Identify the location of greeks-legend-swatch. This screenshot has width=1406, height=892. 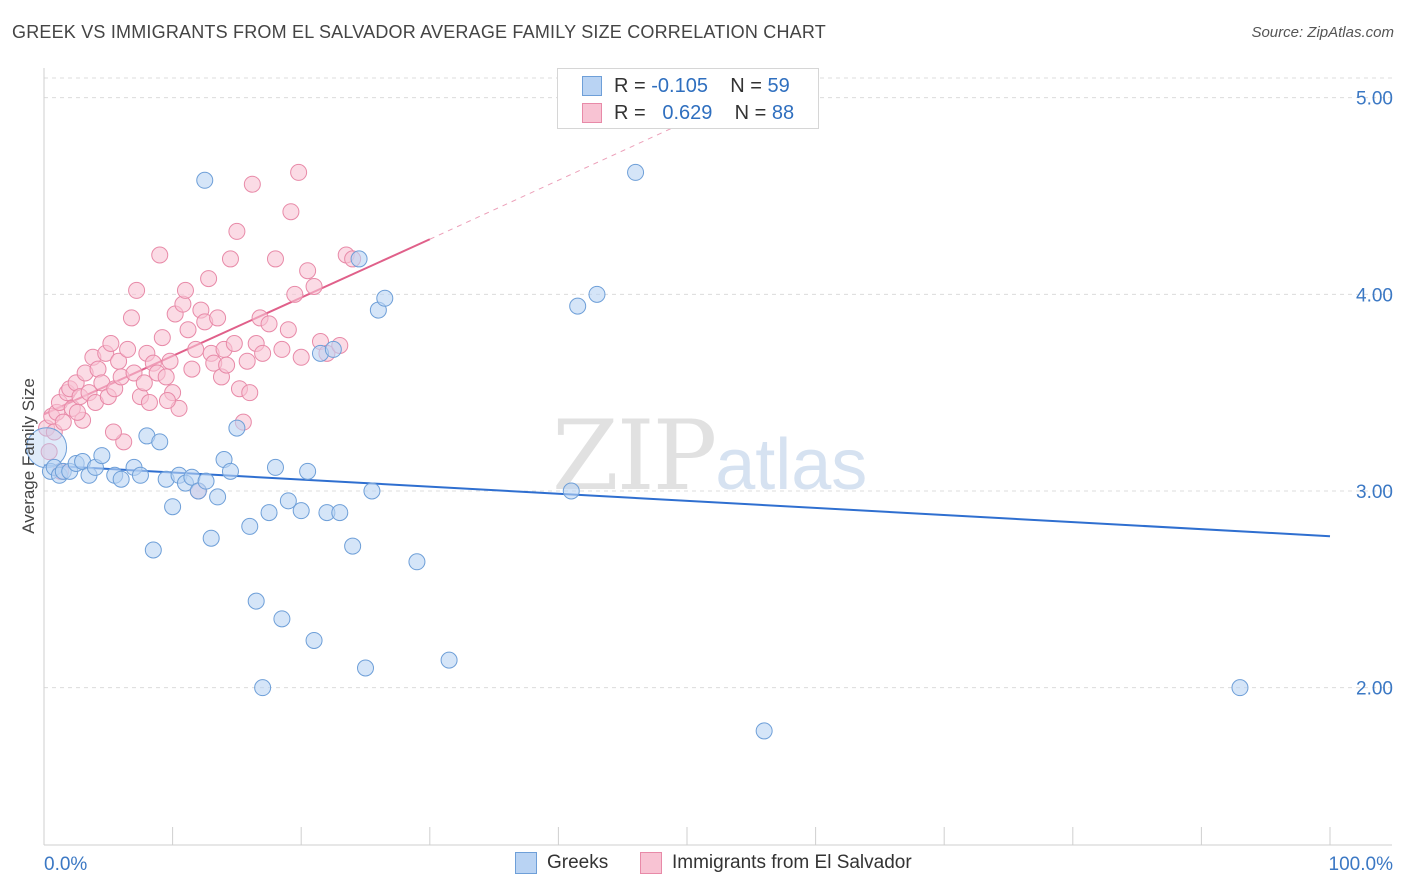
(526, 863).